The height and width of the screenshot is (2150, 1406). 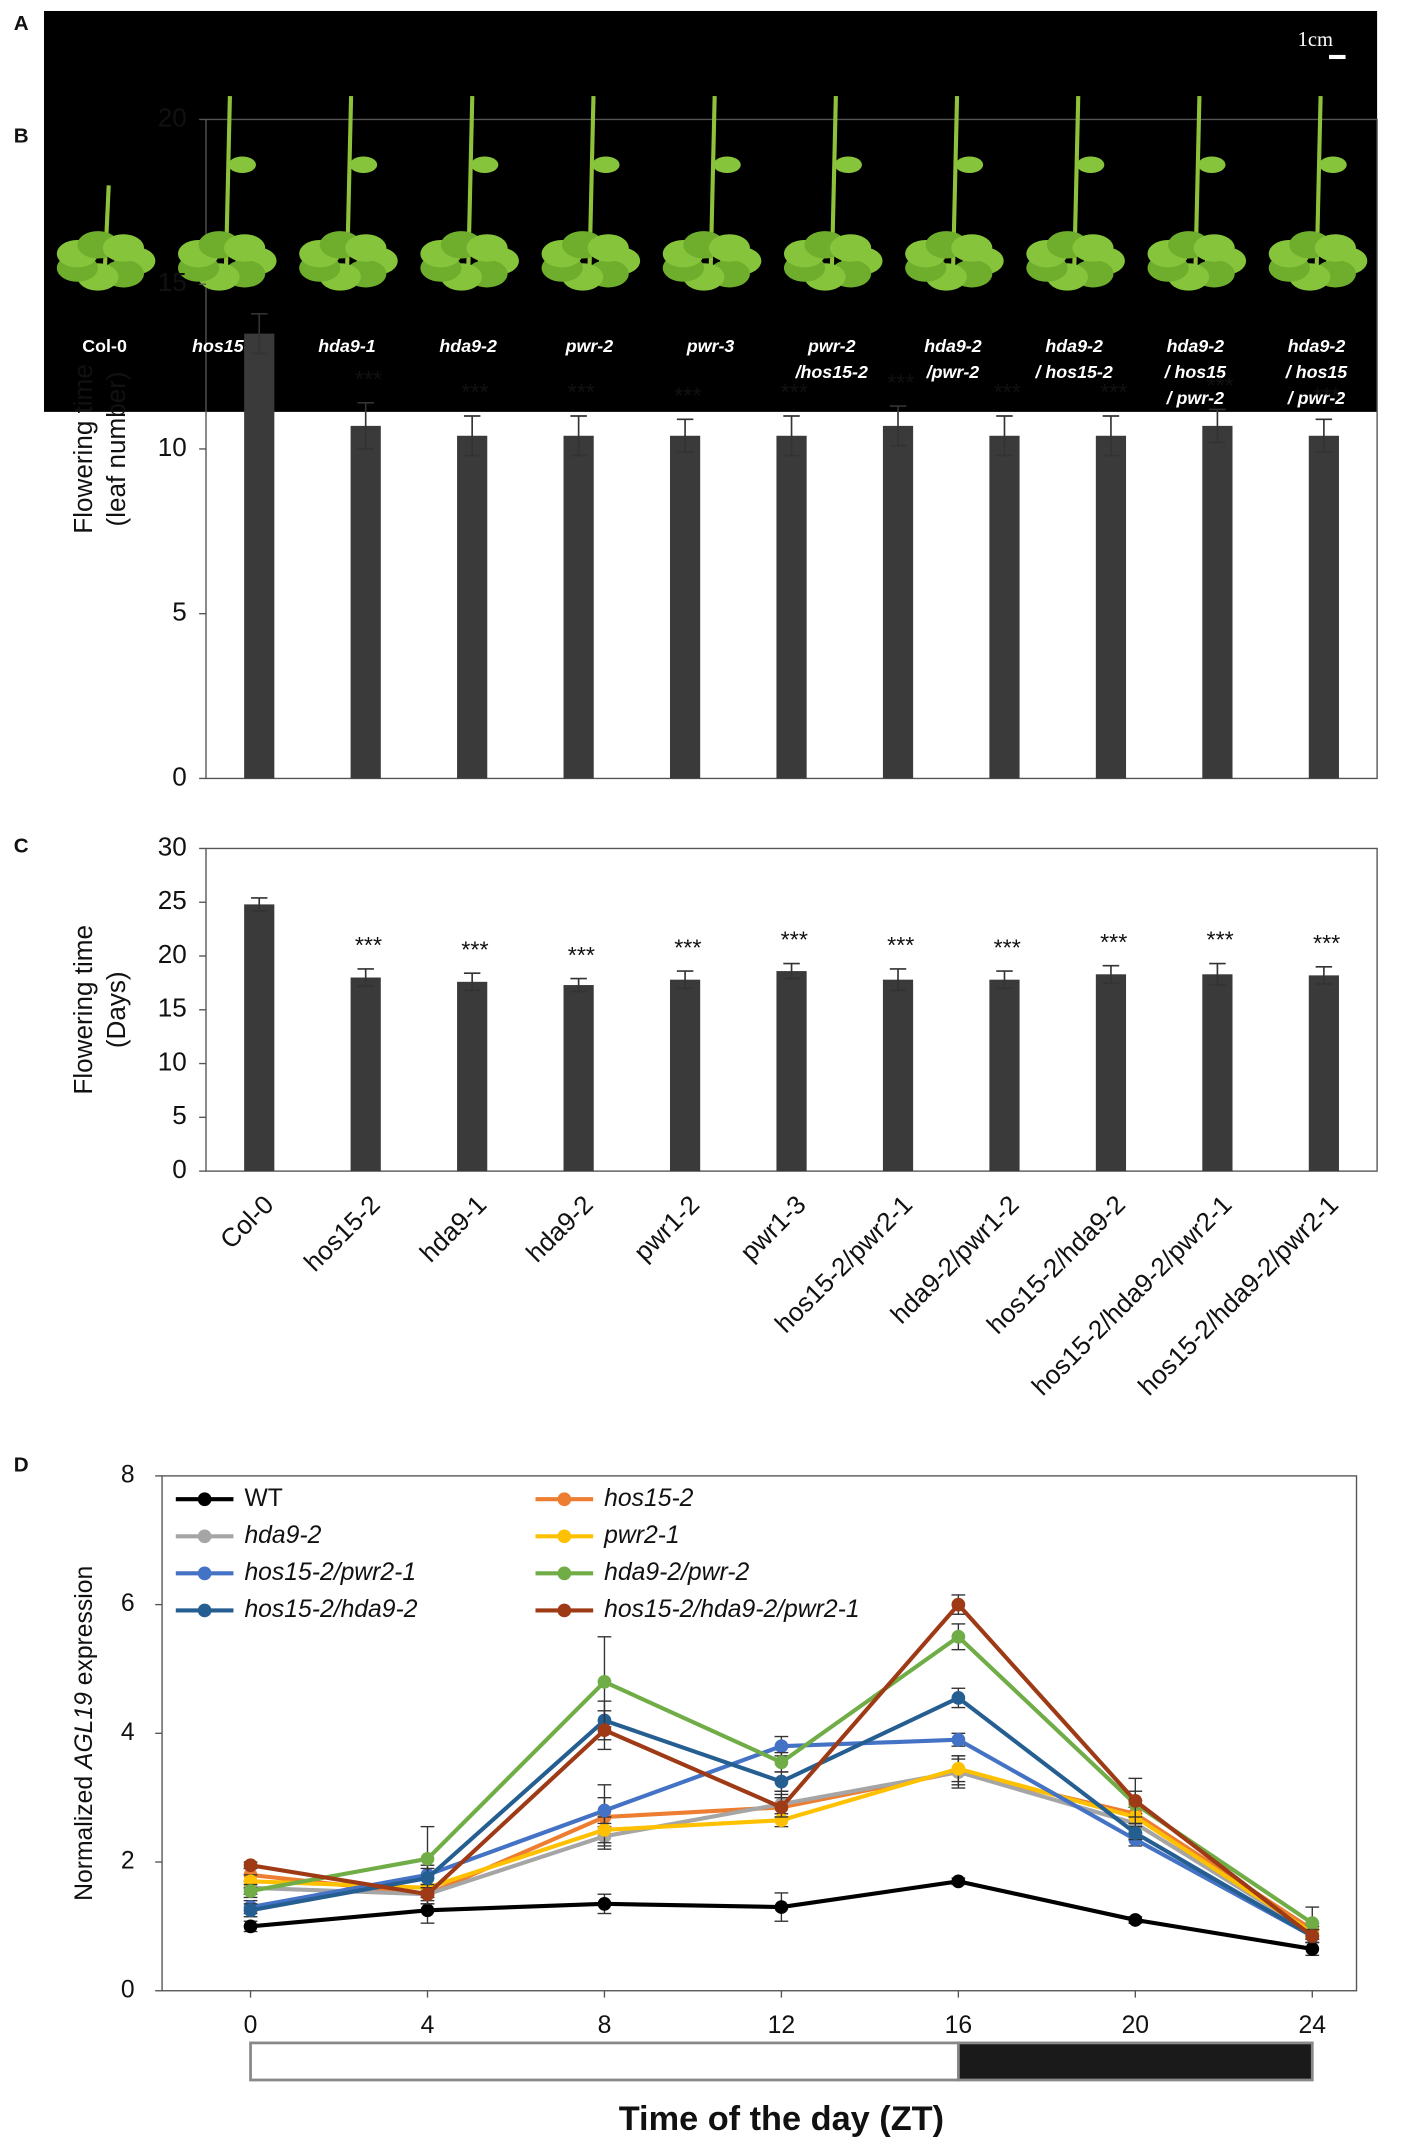 I want to click on panel-label: B, so click(x=21, y=136).